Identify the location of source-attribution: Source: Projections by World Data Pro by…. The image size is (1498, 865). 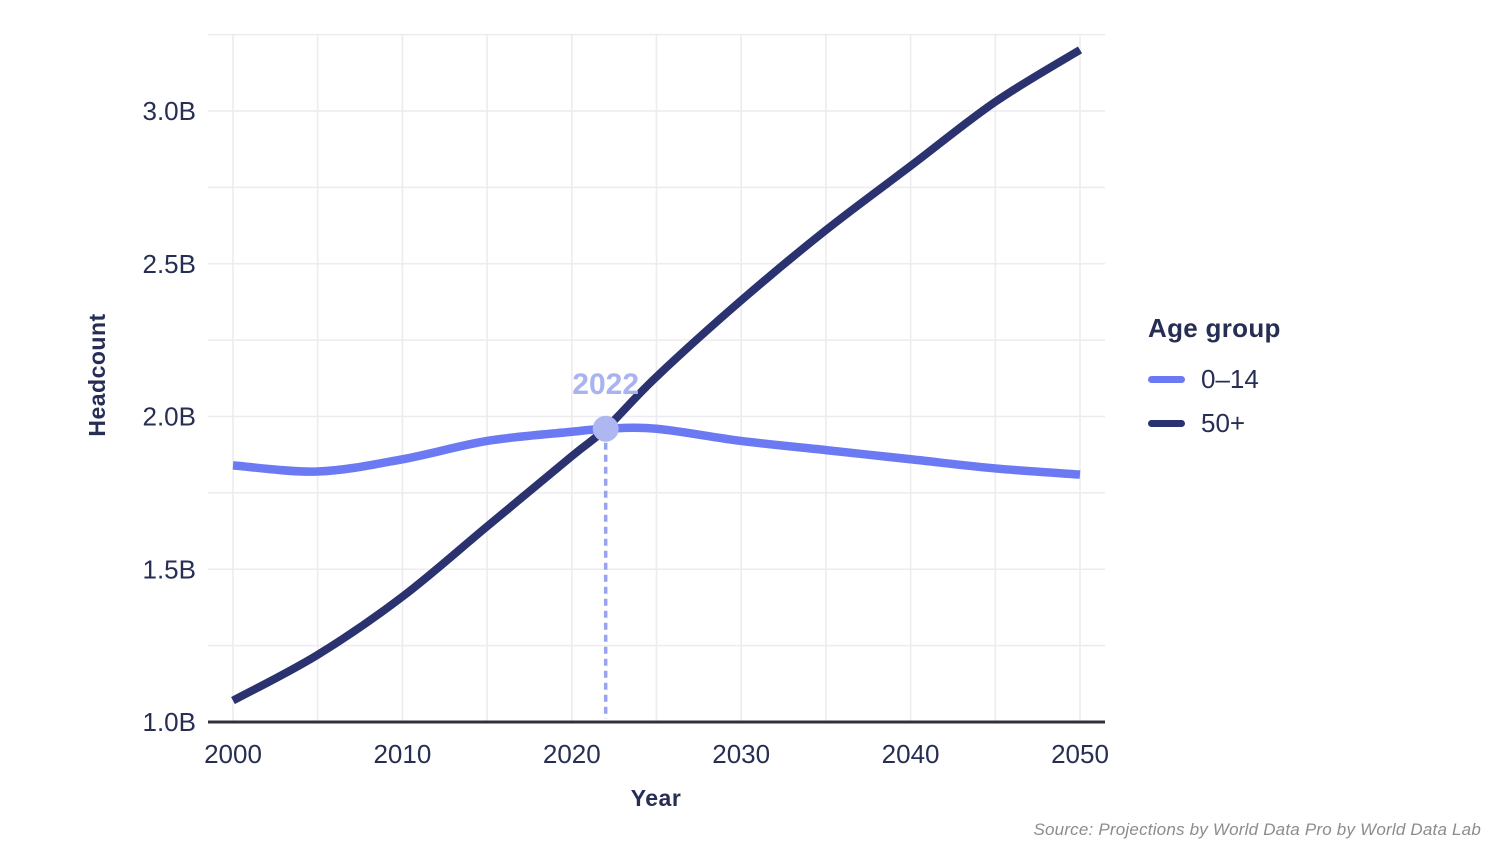
(1257, 829).